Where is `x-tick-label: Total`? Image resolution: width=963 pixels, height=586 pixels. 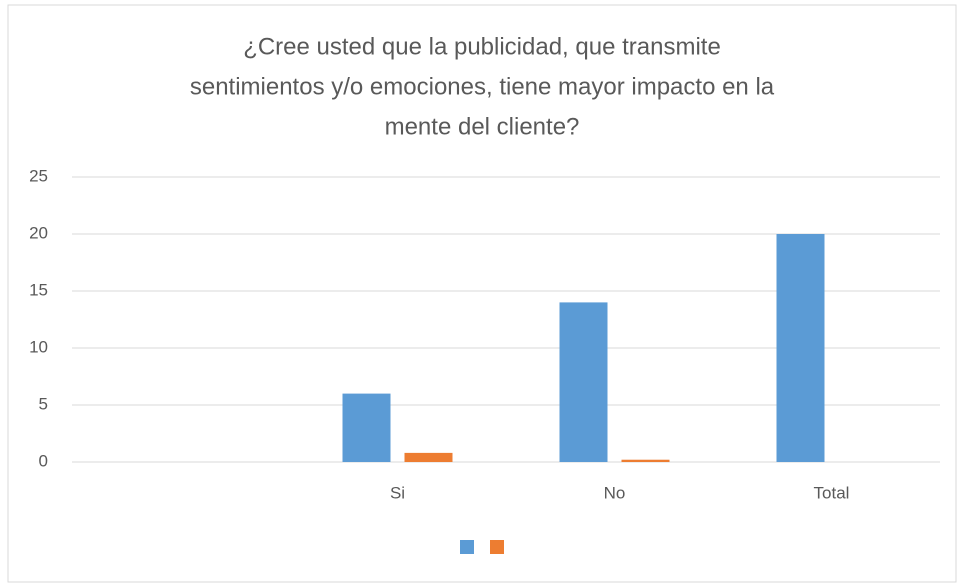
x-tick-label: Total is located at coordinates (832, 492).